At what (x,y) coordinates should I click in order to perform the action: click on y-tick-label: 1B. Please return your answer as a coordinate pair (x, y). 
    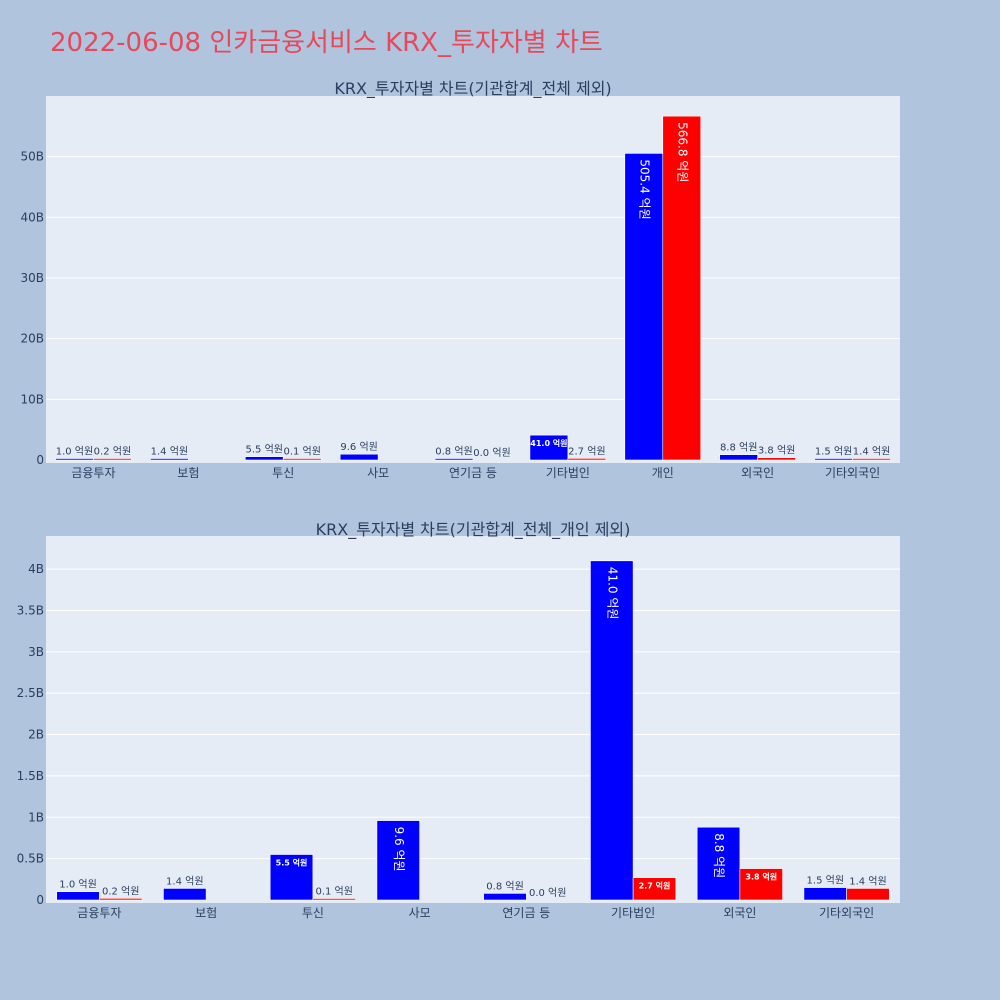
    Looking at the image, I should click on (36, 817).